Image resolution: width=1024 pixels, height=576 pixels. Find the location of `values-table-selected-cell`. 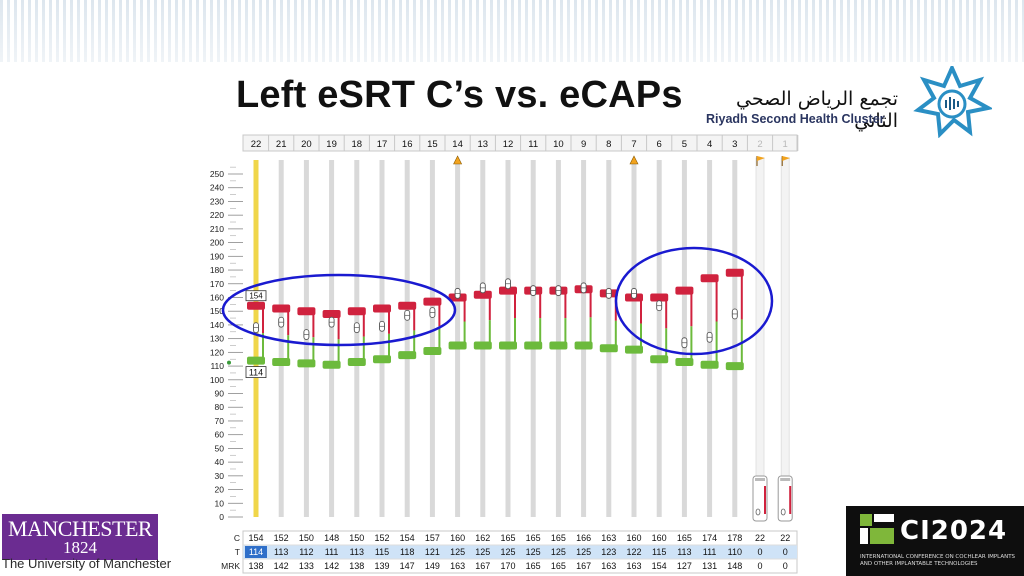

values-table-selected-cell is located at coordinates (256, 552).